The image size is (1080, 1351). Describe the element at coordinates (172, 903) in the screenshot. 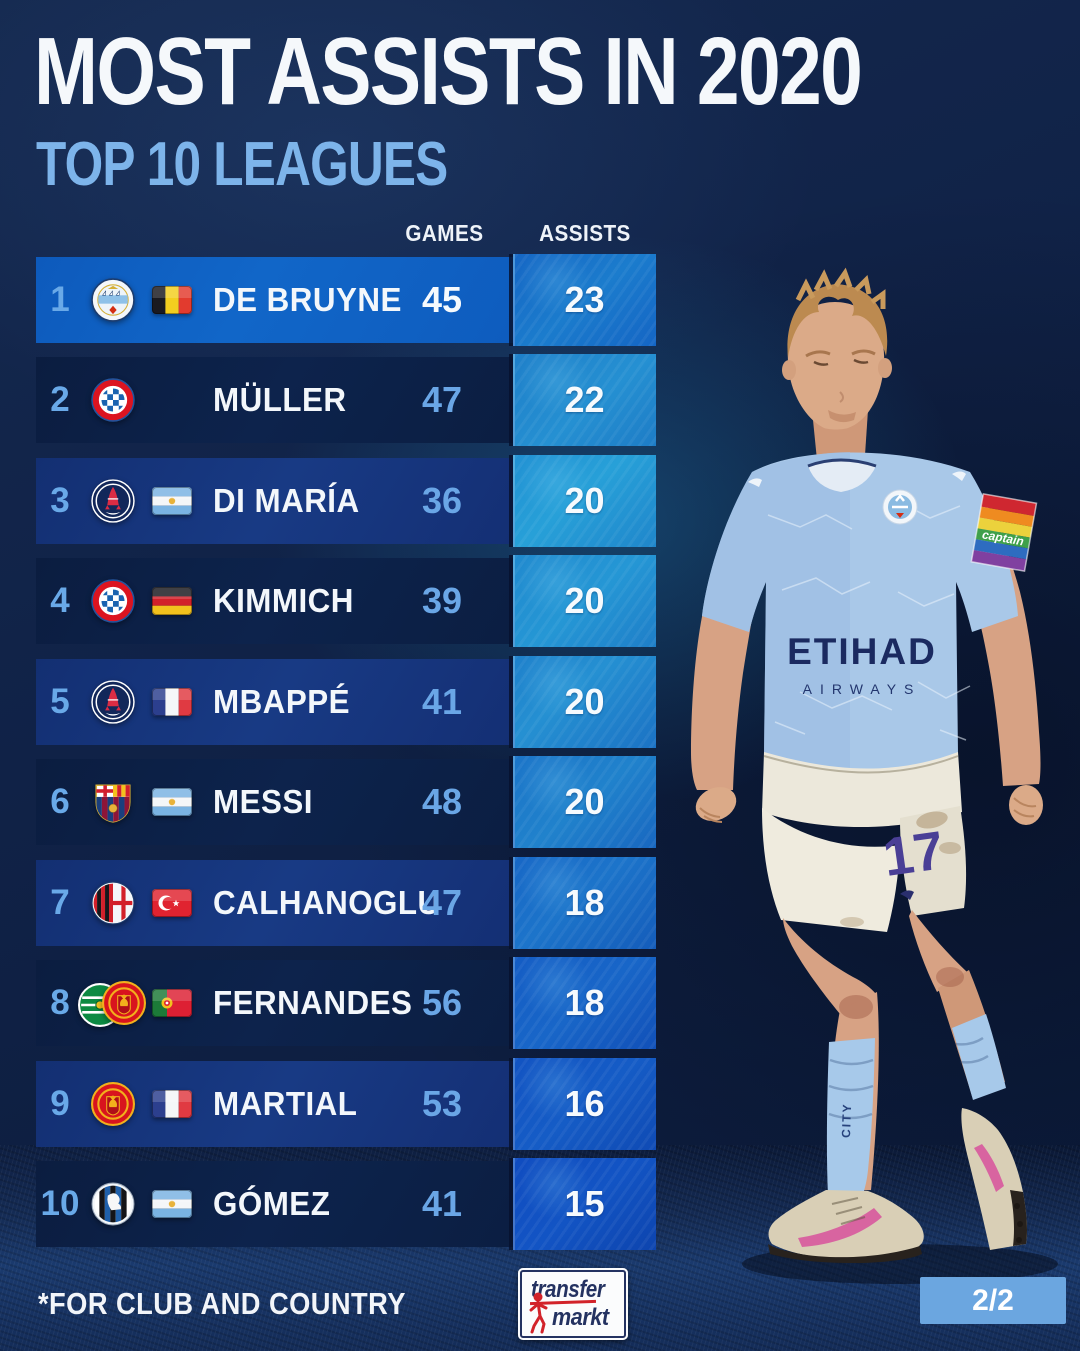

I see `flag-turkey-icon` at that location.